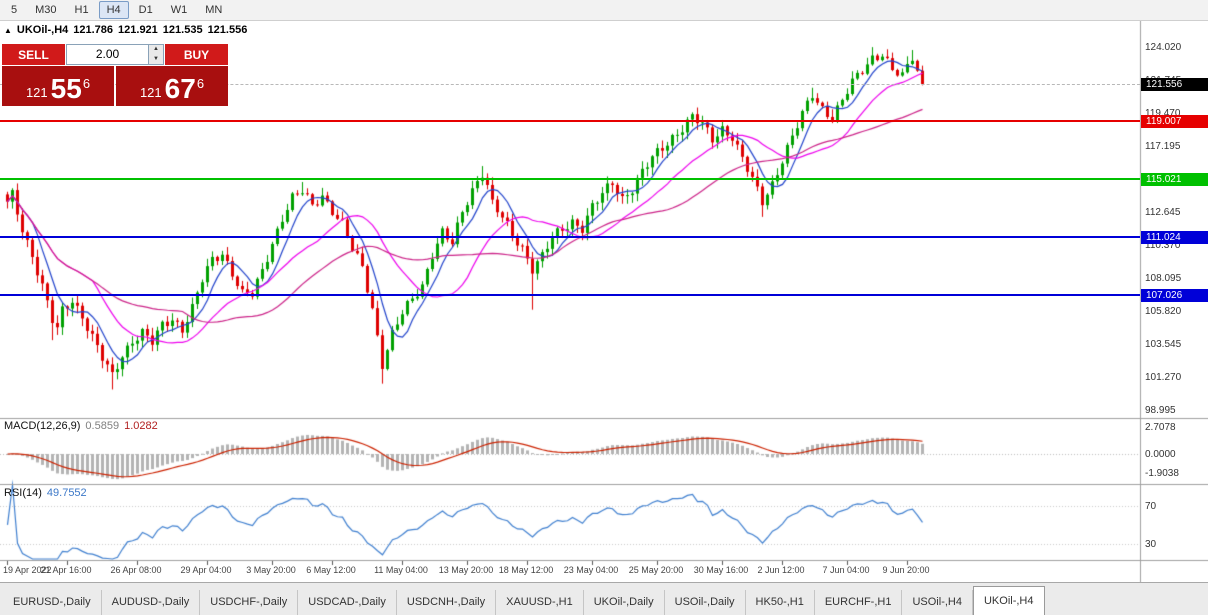 Image resolution: width=1208 pixels, height=615 pixels. I want to click on chart-tab-usoil-h4: USOil-,H4, so click(937, 602).